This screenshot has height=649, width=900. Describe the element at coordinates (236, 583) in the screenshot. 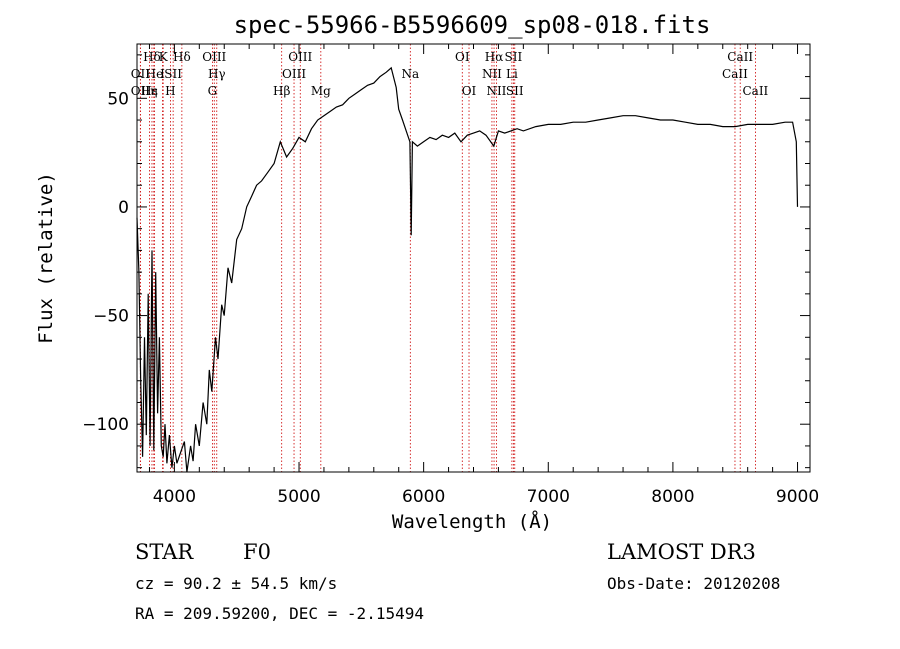

I see `redshift-cz: cz = 90.2 ± 54.5 km/s` at that location.